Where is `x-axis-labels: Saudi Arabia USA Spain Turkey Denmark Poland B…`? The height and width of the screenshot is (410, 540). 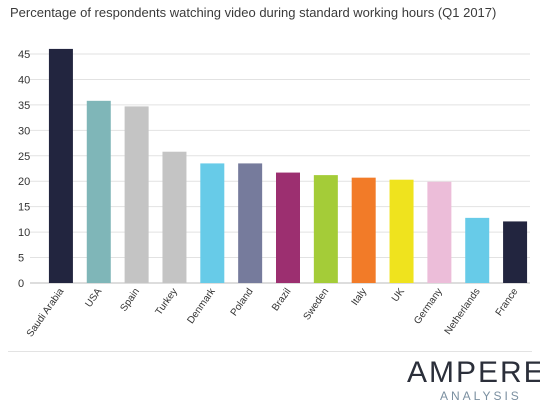
x-axis-labels: Saudi Arabia USA Spain Turkey Denmark Poland B… is located at coordinates (273, 313).